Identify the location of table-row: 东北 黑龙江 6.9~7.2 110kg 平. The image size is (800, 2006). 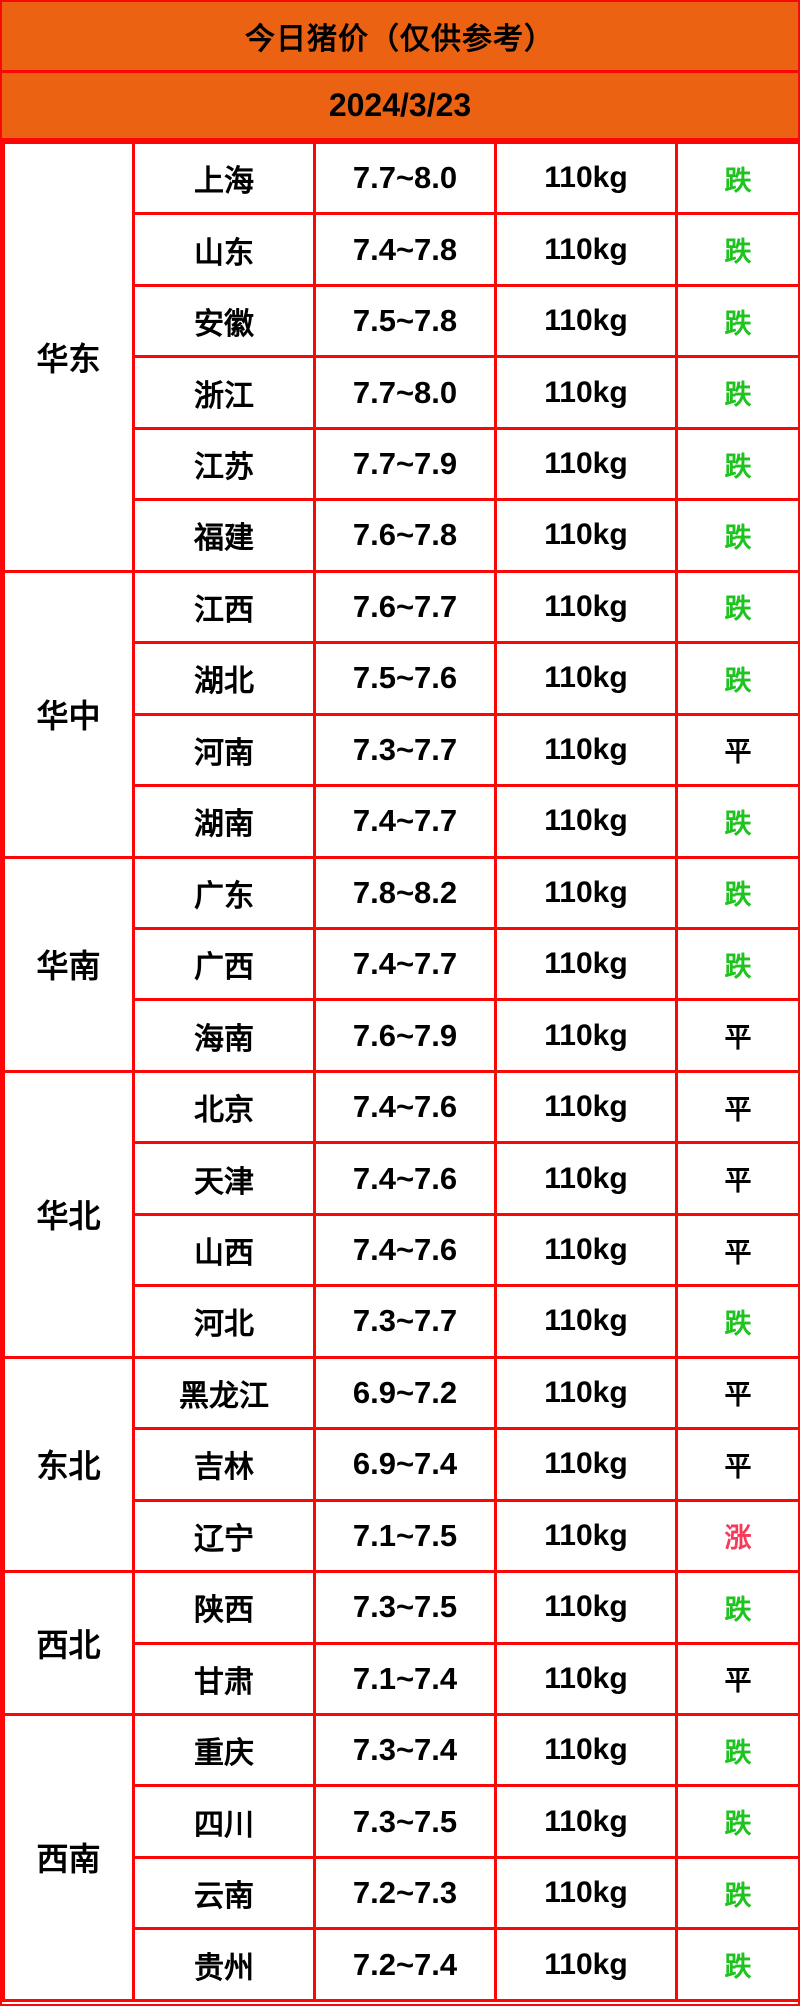
(400, 1464).